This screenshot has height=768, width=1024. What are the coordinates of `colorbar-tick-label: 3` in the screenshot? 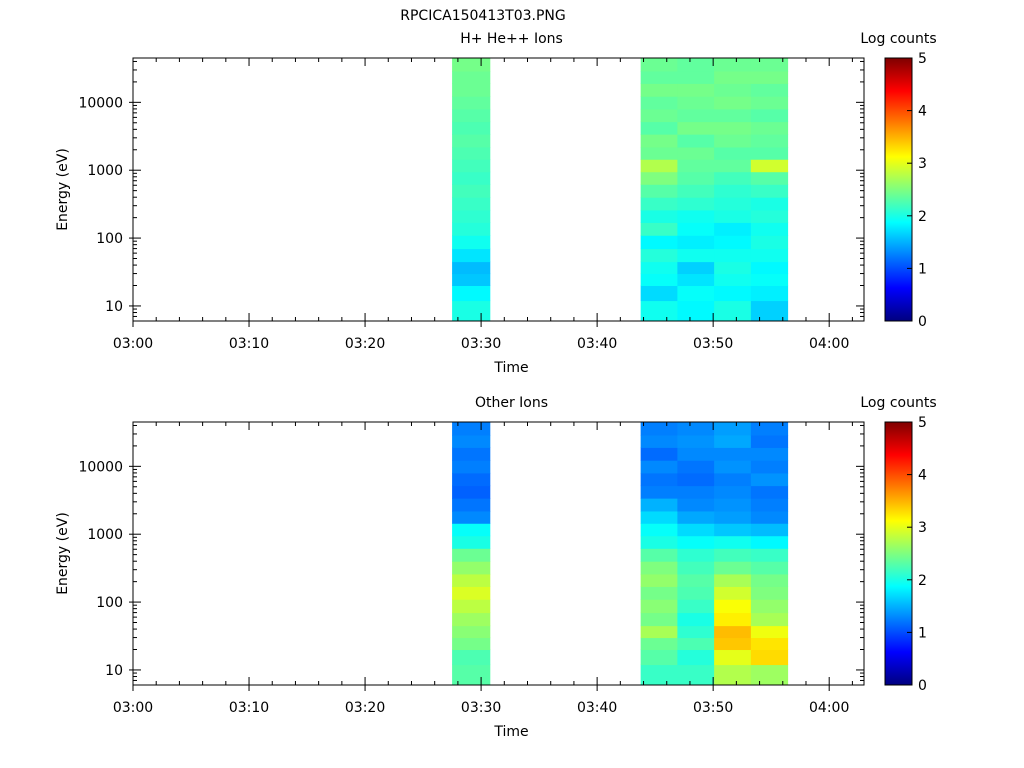 It's located at (922, 528).